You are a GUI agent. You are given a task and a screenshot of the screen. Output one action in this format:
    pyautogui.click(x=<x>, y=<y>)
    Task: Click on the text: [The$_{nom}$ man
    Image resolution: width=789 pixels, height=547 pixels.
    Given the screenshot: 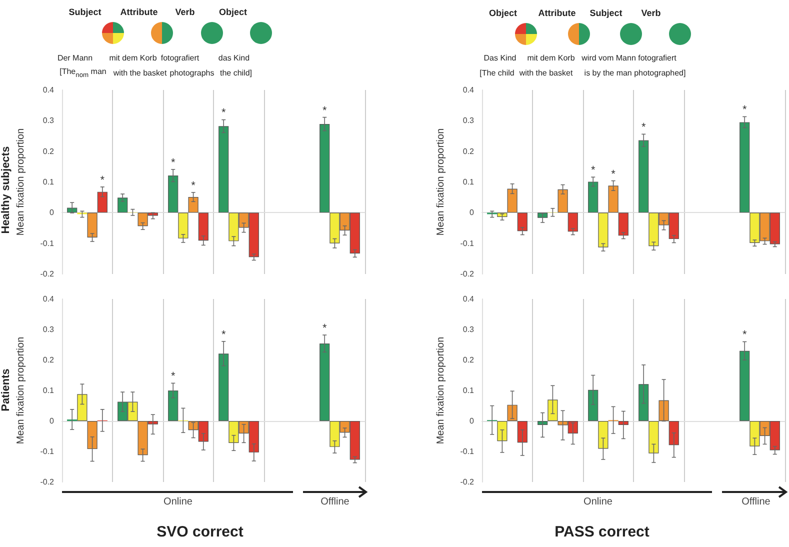 What is the action you would take?
    pyautogui.click(x=83, y=73)
    